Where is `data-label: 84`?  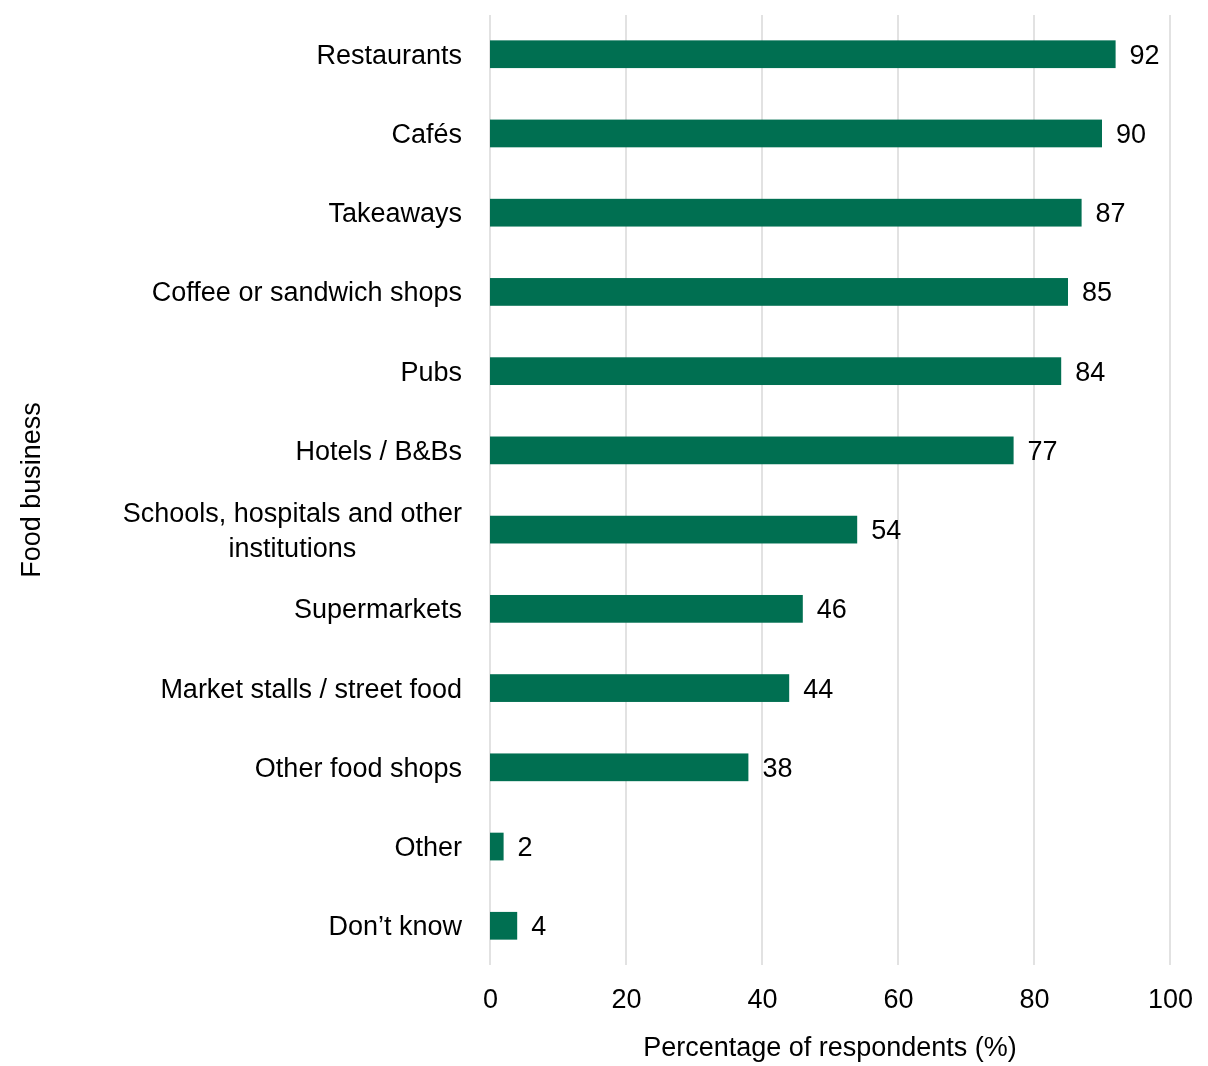 data-label: 84 is located at coordinates (1090, 371).